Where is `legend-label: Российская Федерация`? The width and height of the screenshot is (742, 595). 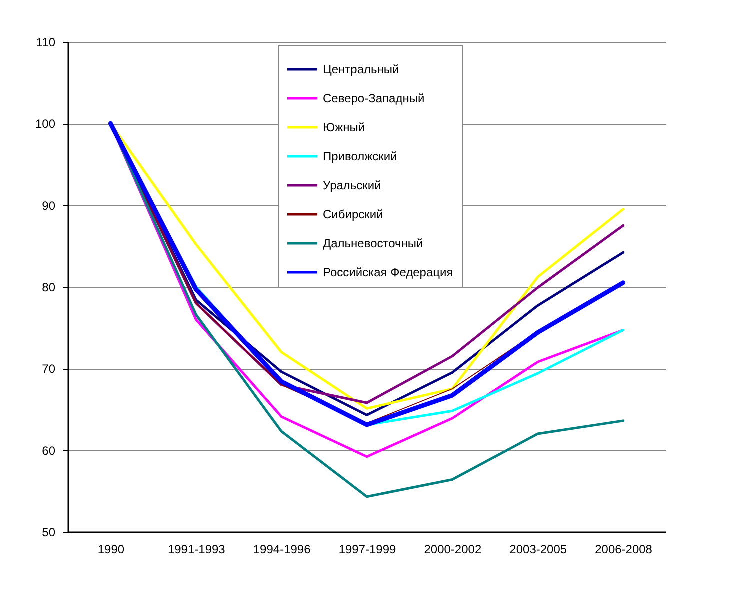
legend-label: Российская Федерация is located at coordinates (388, 273).